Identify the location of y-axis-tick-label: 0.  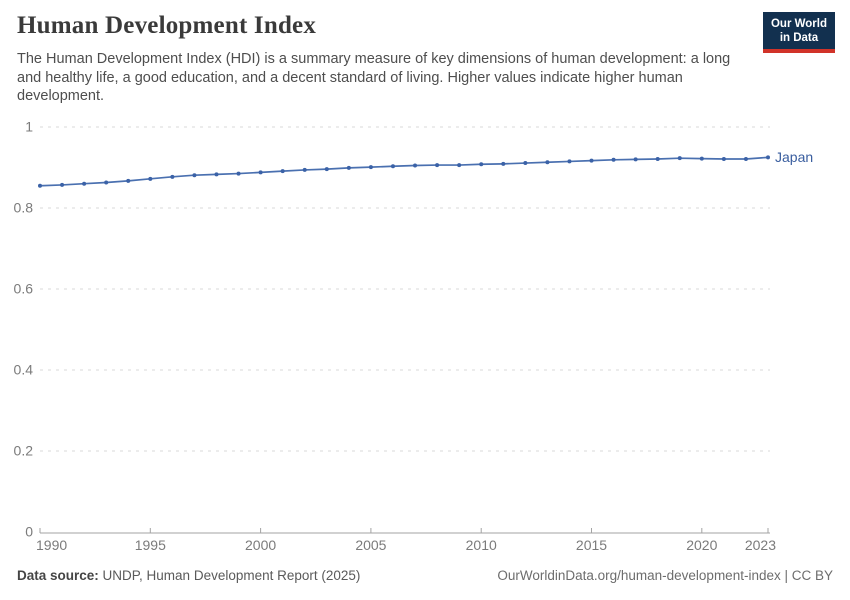
(29, 532).